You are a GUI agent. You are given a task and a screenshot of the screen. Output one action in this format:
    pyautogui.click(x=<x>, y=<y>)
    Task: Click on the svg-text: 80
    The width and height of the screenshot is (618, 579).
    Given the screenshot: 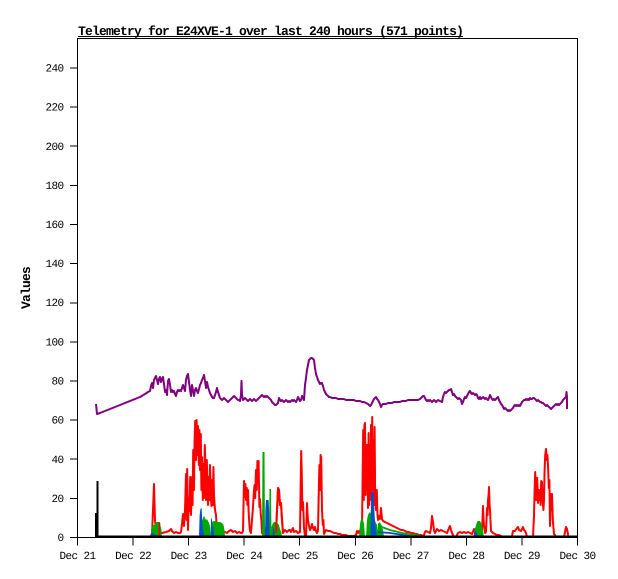 What is the action you would take?
    pyautogui.click(x=57, y=383)
    